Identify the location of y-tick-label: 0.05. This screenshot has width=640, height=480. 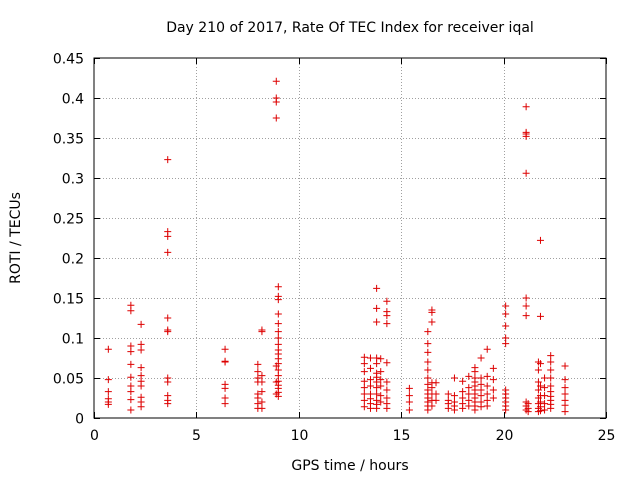
(68, 380).